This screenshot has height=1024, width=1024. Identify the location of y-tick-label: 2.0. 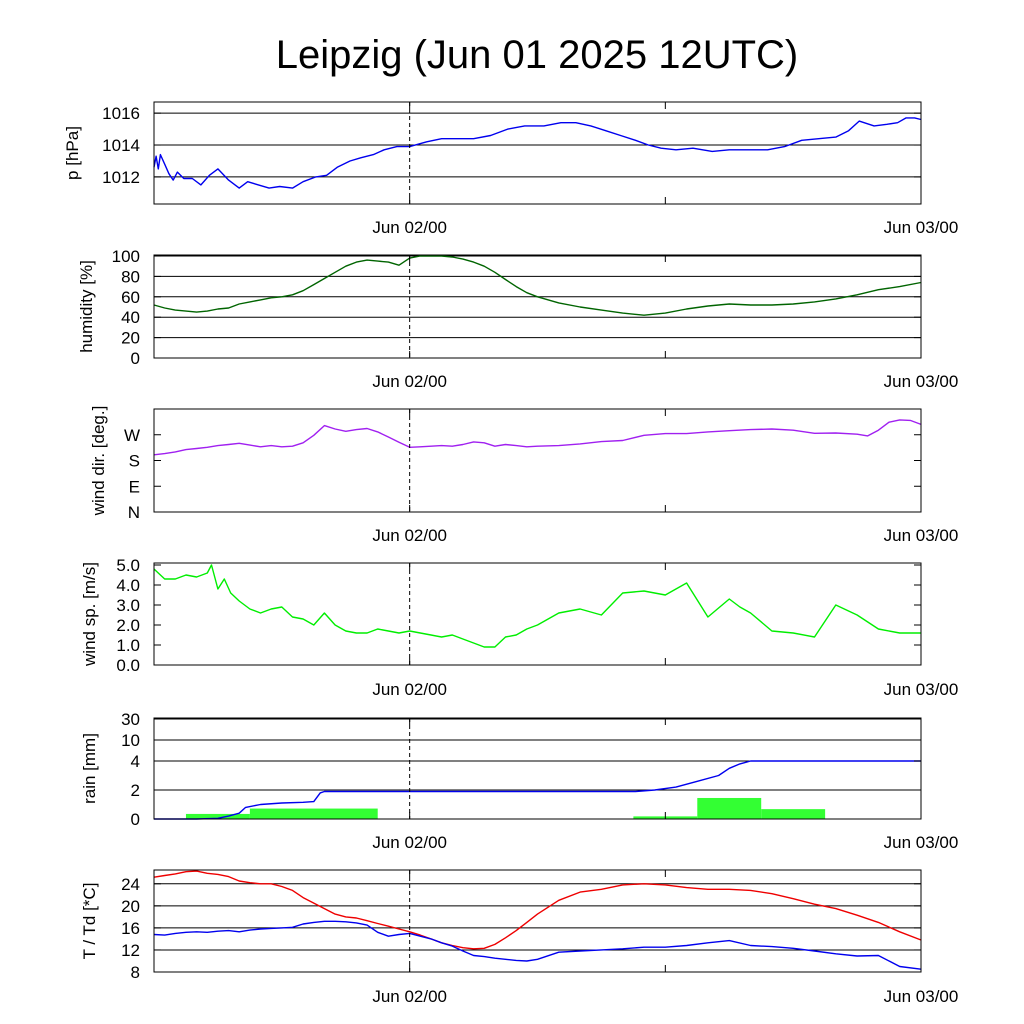
(128, 625).